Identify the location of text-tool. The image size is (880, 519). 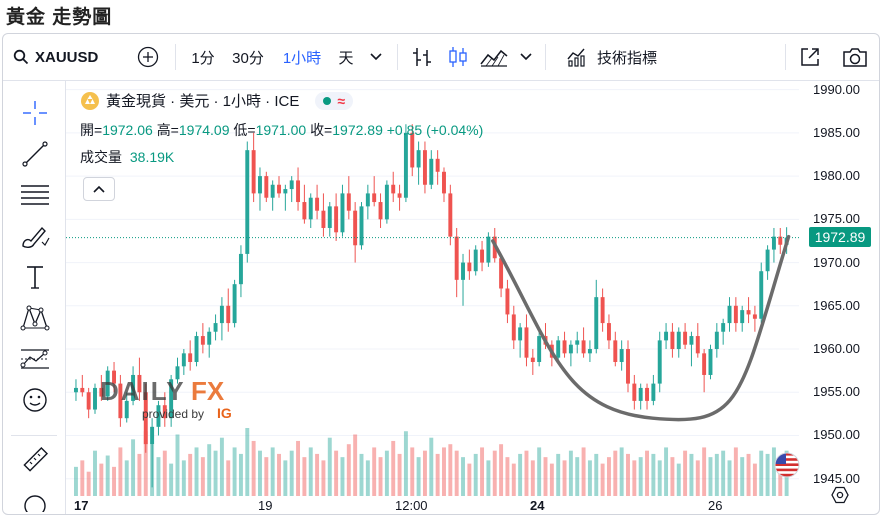
(35, 277).